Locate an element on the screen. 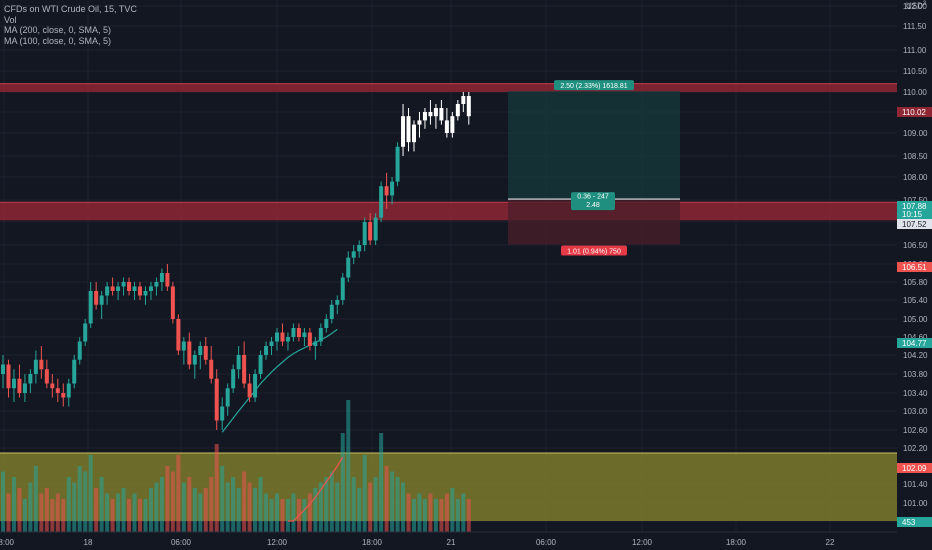 This screenshot has height=550, width=932. time-tick-label: 06:00 is located at coordinates (546, 542).